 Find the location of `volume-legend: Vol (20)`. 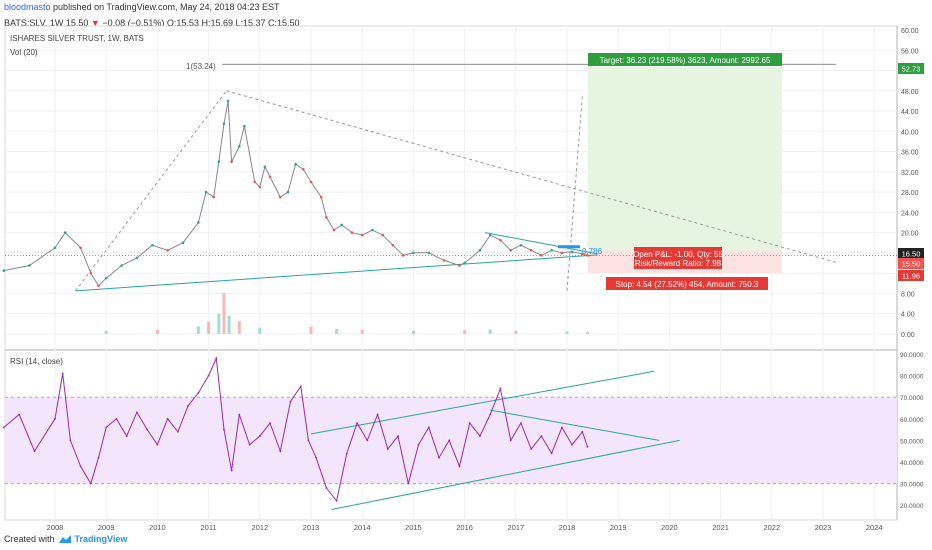

volume-legend: Vol (20) is located at coordinates (24, 52).